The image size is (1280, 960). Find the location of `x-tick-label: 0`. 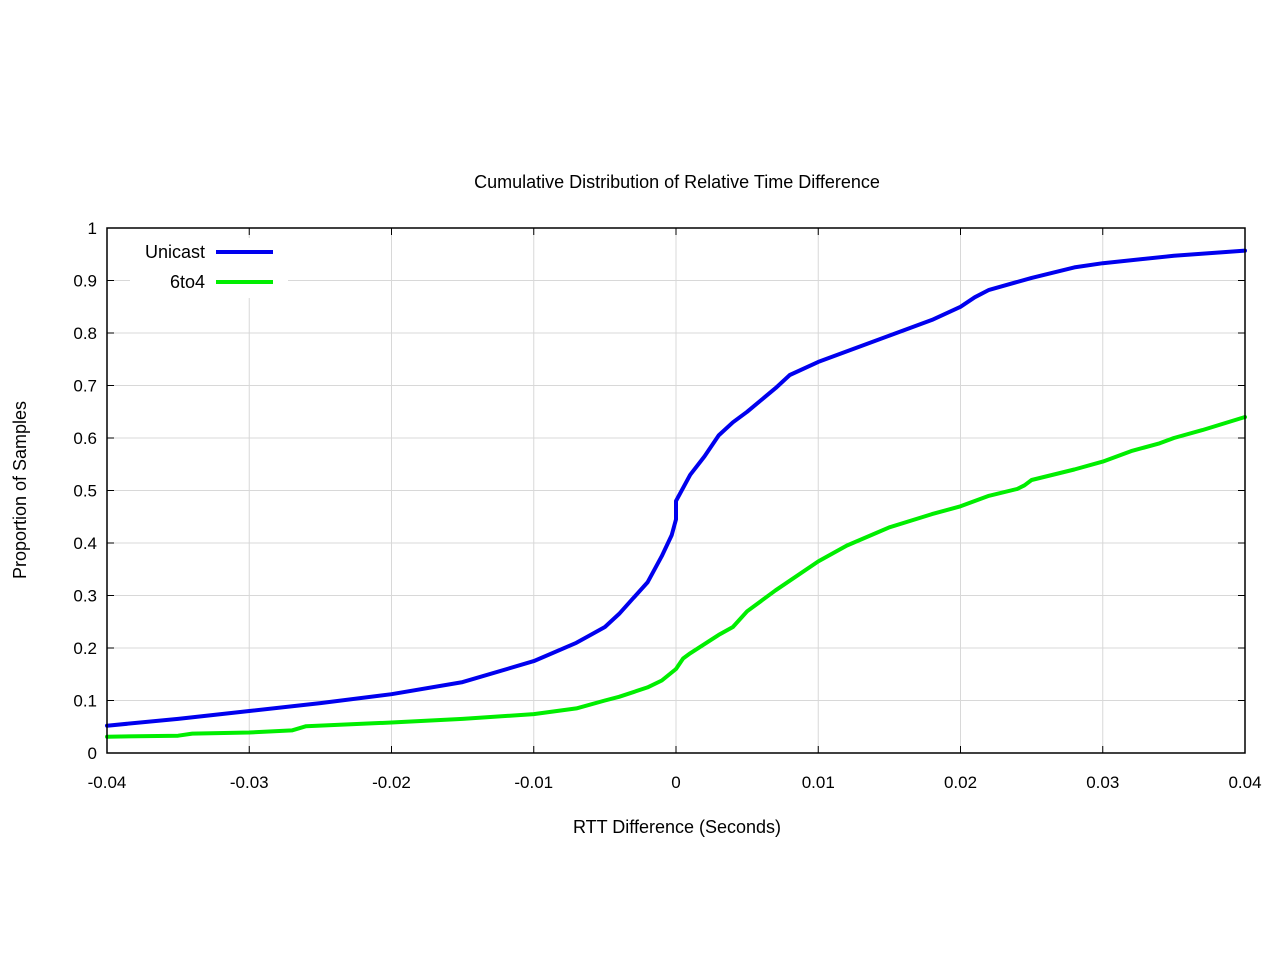

x-tick-label: 0 is located at coordinates (675, 782).